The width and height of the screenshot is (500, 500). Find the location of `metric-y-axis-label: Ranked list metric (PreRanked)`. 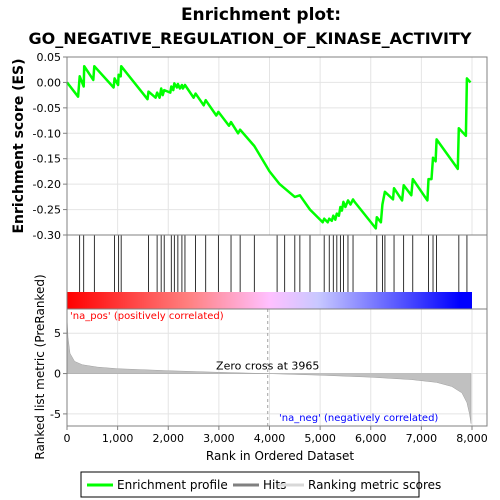

metric-y-axis-label: Ranked list metric (PreRanked) is located at coordinates (40, 366).